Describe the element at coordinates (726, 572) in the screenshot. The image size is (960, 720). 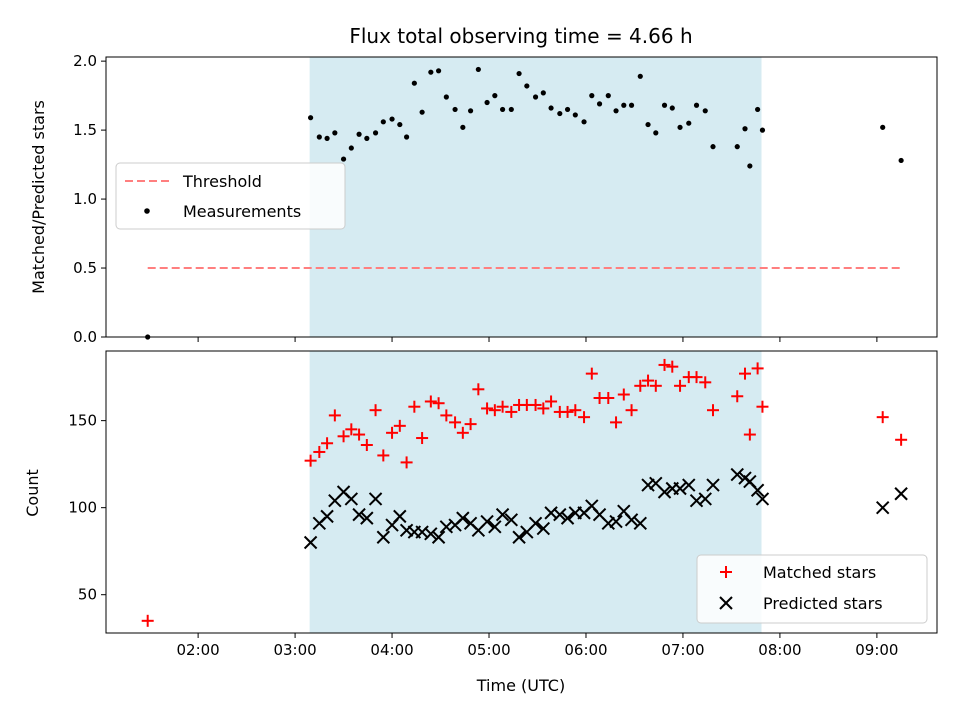
I see `legend-matched-swatch` at that location.